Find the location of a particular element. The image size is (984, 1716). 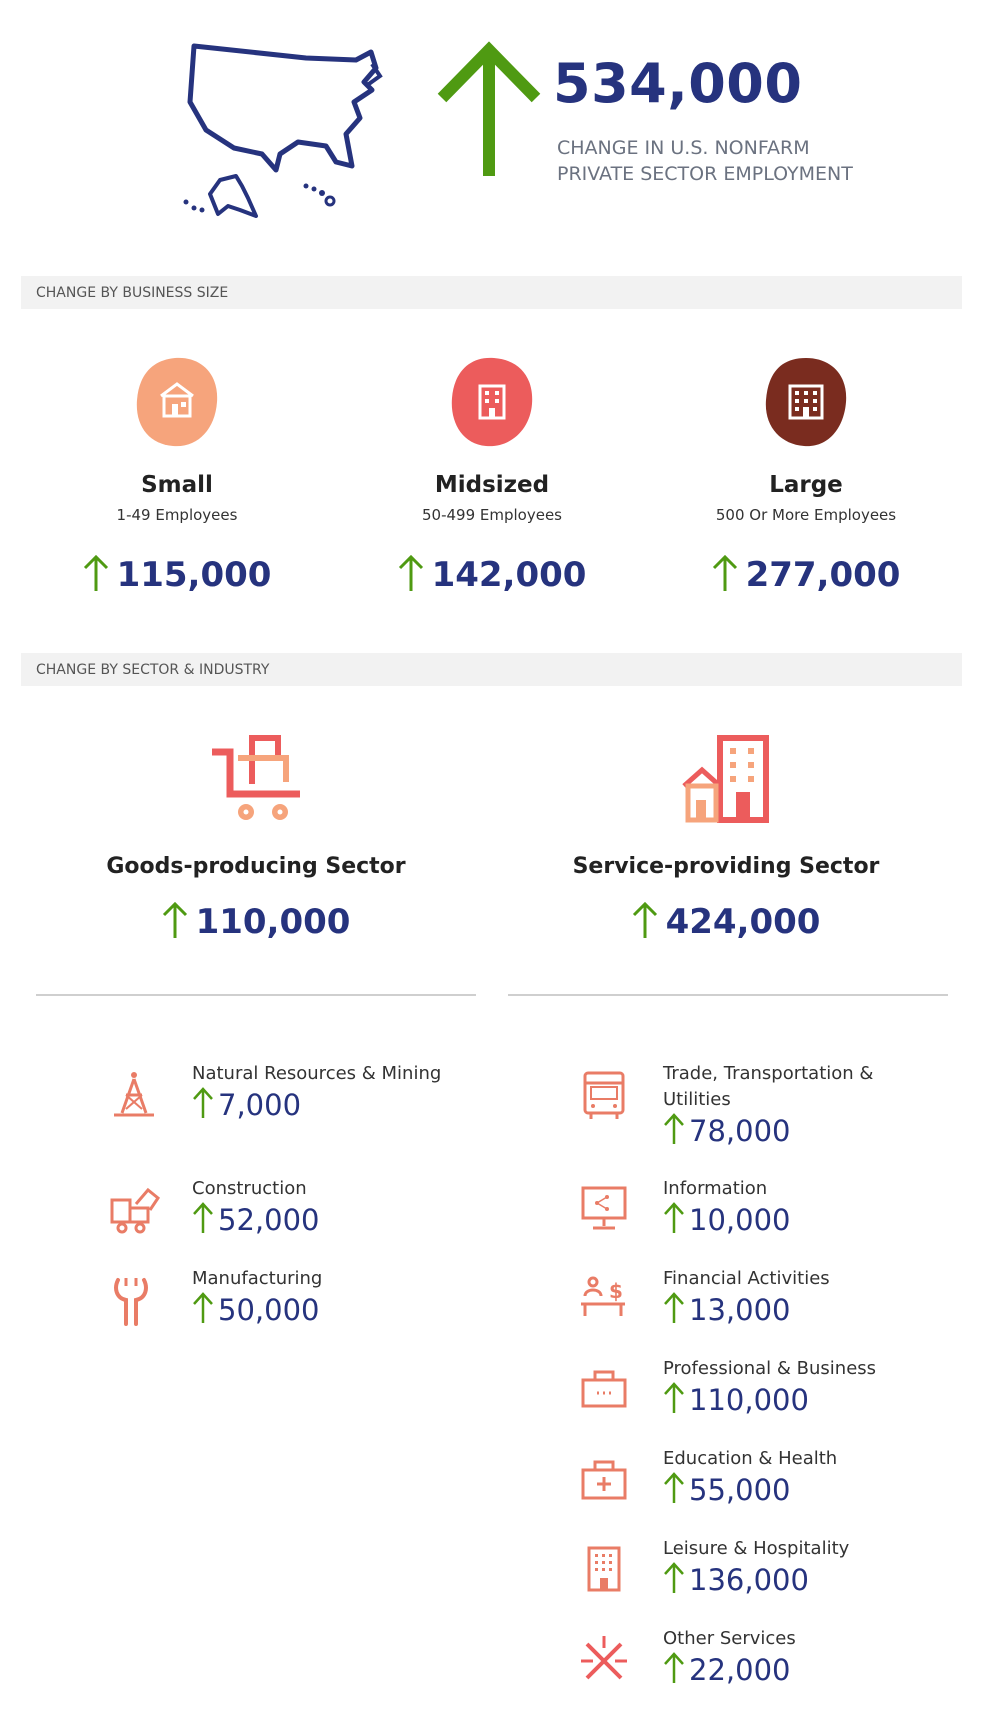

industry-value: 110,000 is located at coordinates (749, 1400).